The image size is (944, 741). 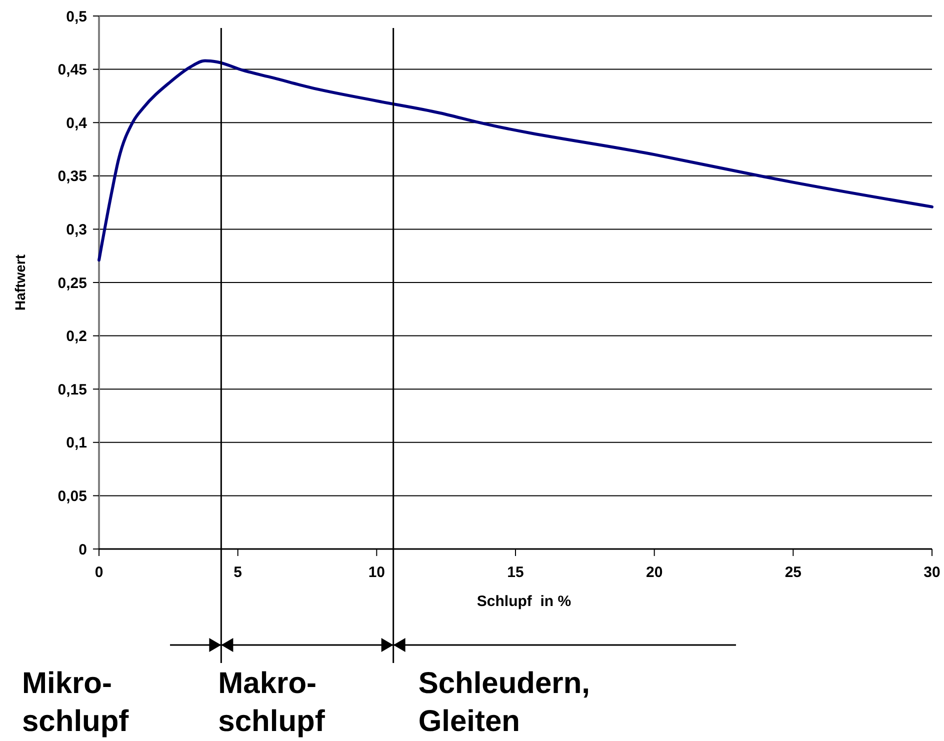 I want to click on x-tick-label: 25, so click(x=793, y=572).